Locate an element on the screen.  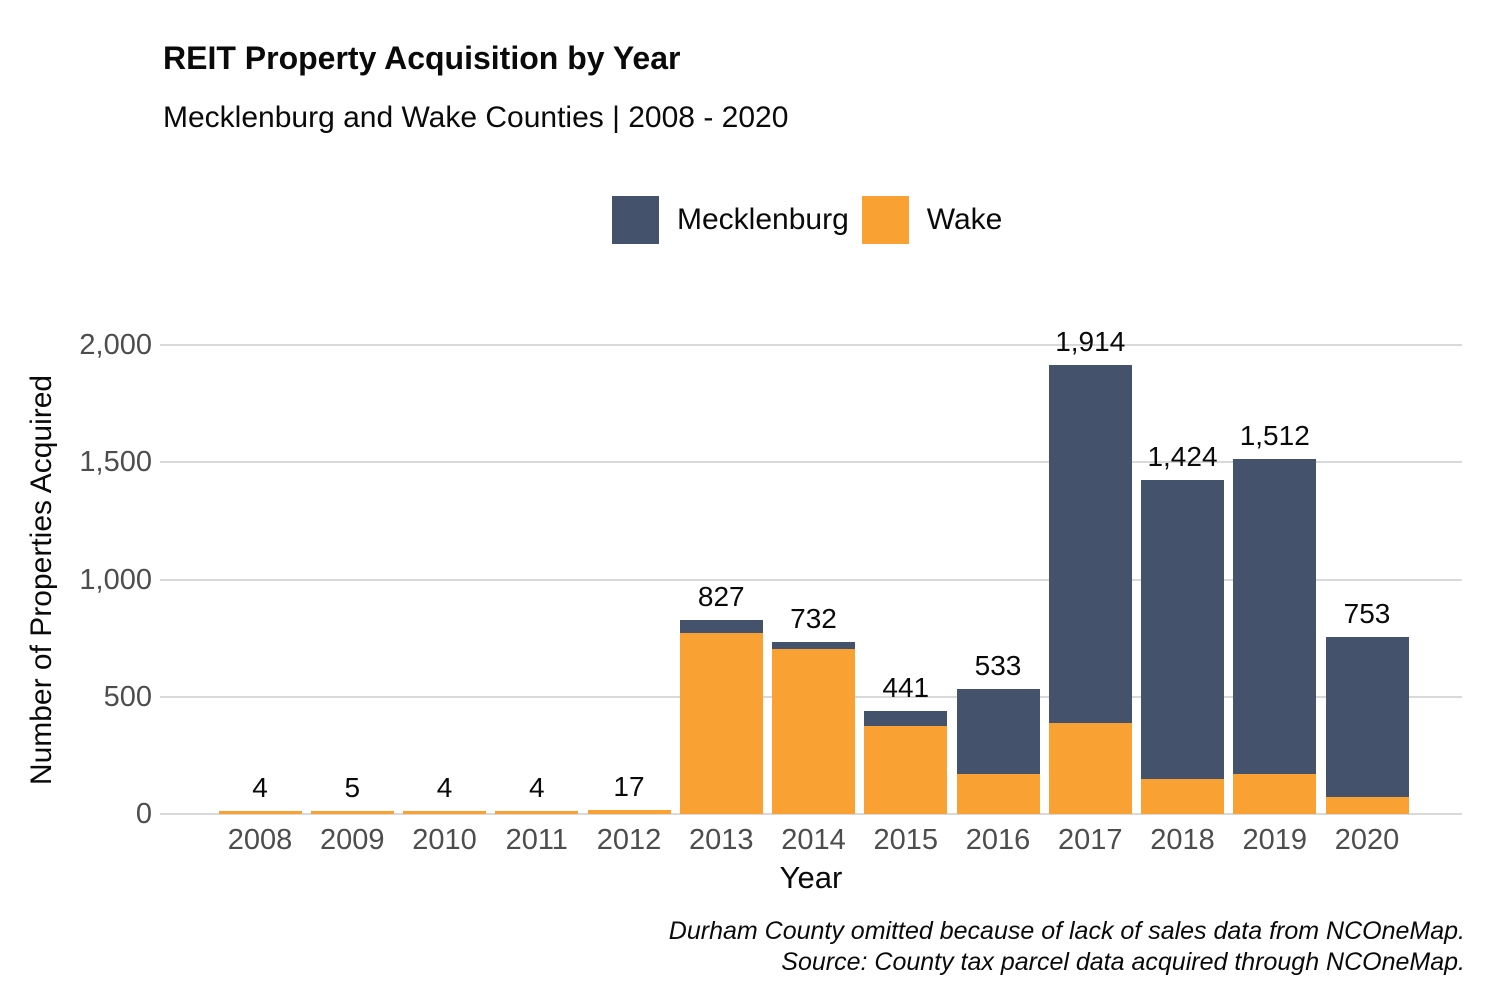
x-tick-label-2018: 2018 is located at coordinates (1182, 840).